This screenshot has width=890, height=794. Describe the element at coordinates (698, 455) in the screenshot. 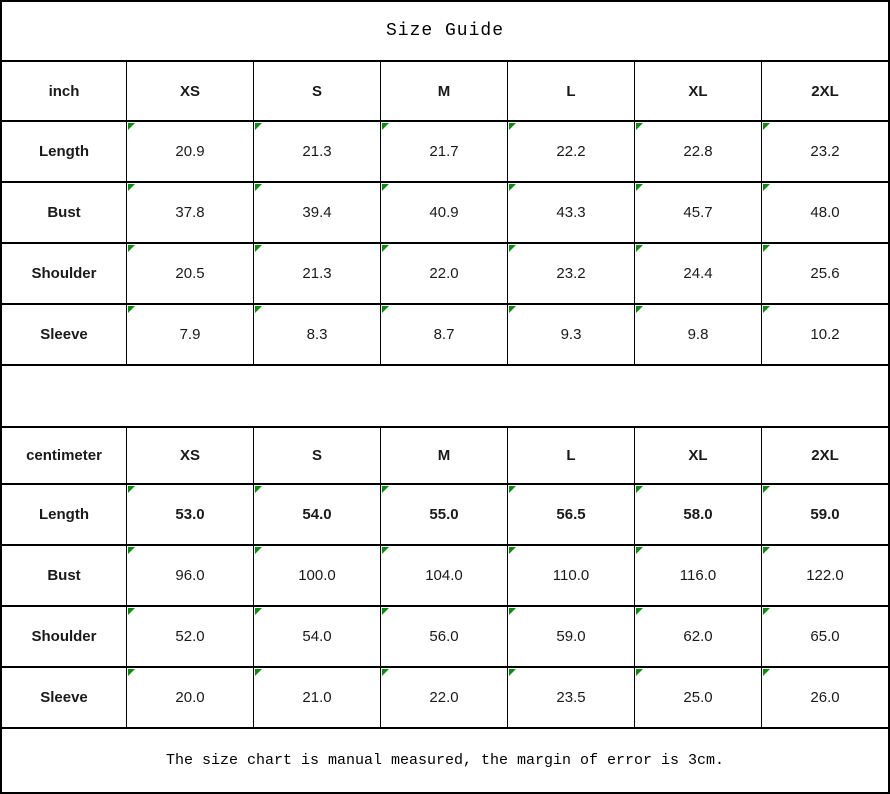

I see `column-header-xl-text: XL` at that location.